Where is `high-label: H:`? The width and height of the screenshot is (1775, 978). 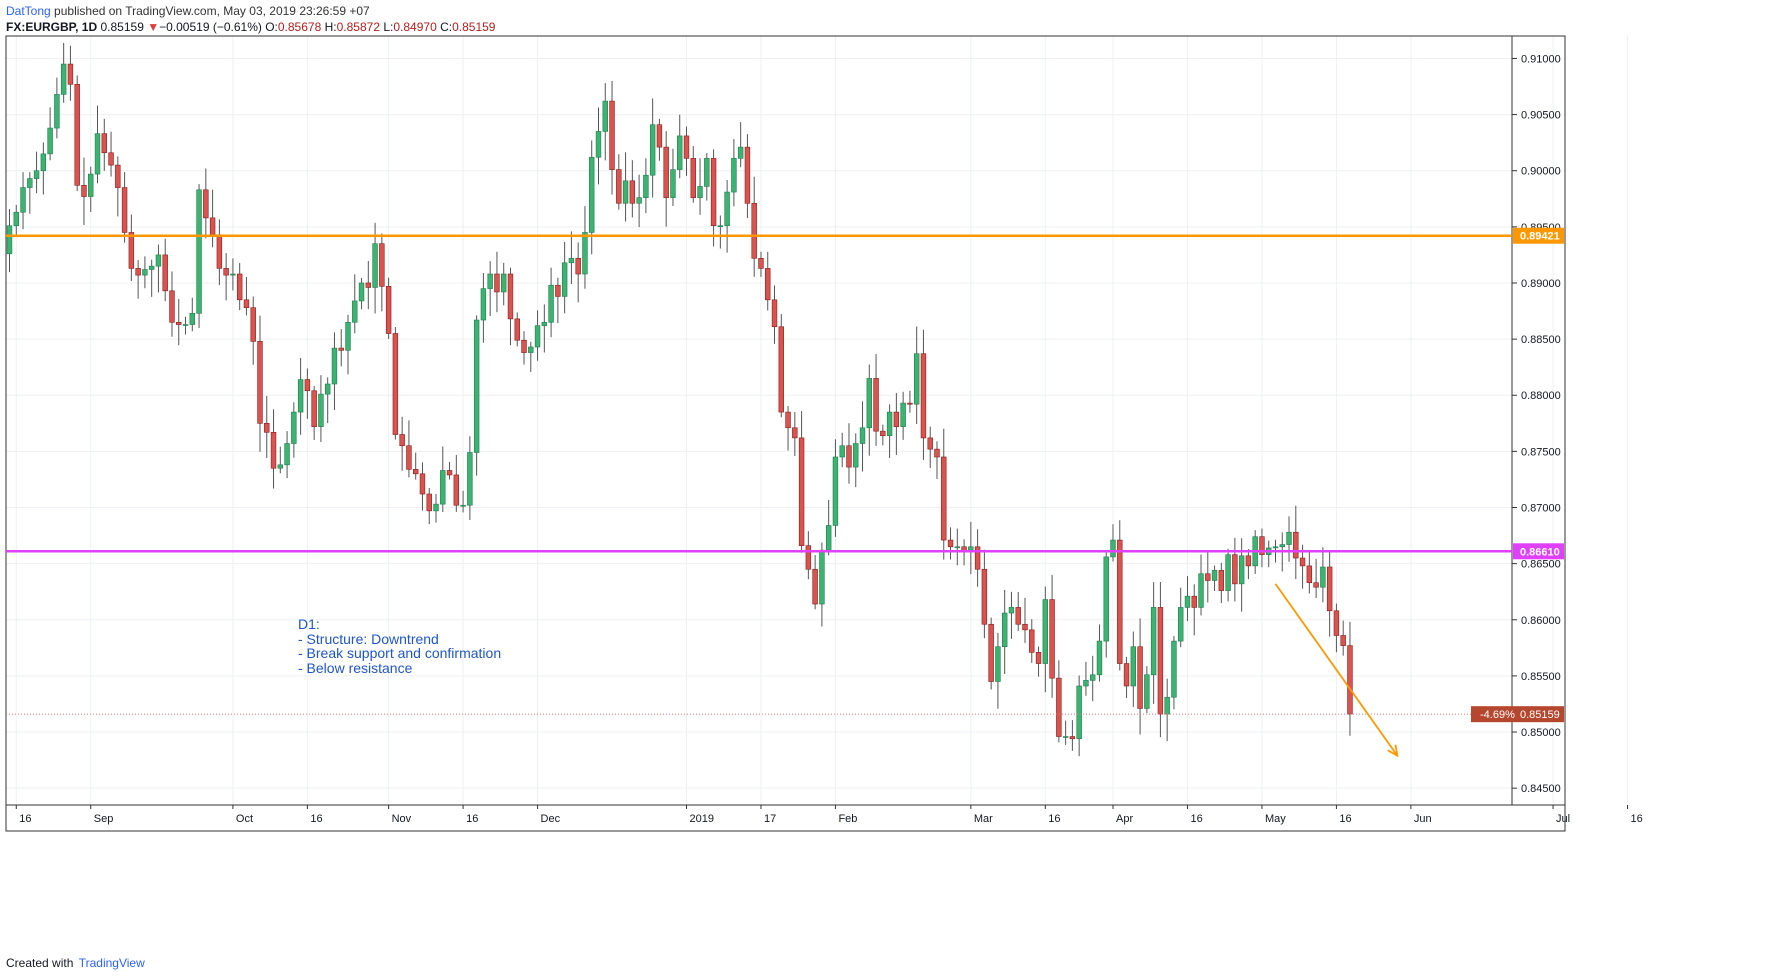 high-label: H: is located at coordinates (330, 27).